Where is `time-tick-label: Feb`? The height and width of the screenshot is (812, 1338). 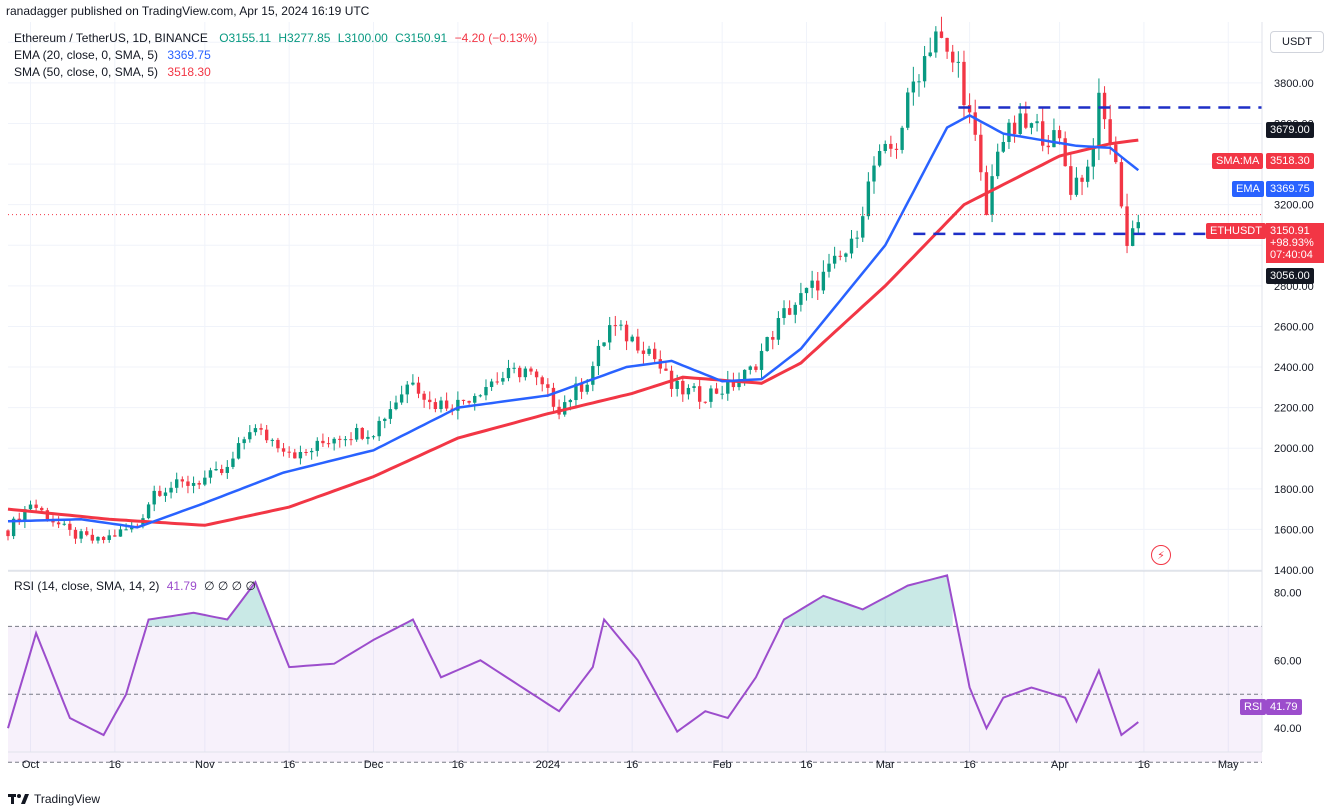
time-tick-label: Feb is located at coordinates (722, 765).